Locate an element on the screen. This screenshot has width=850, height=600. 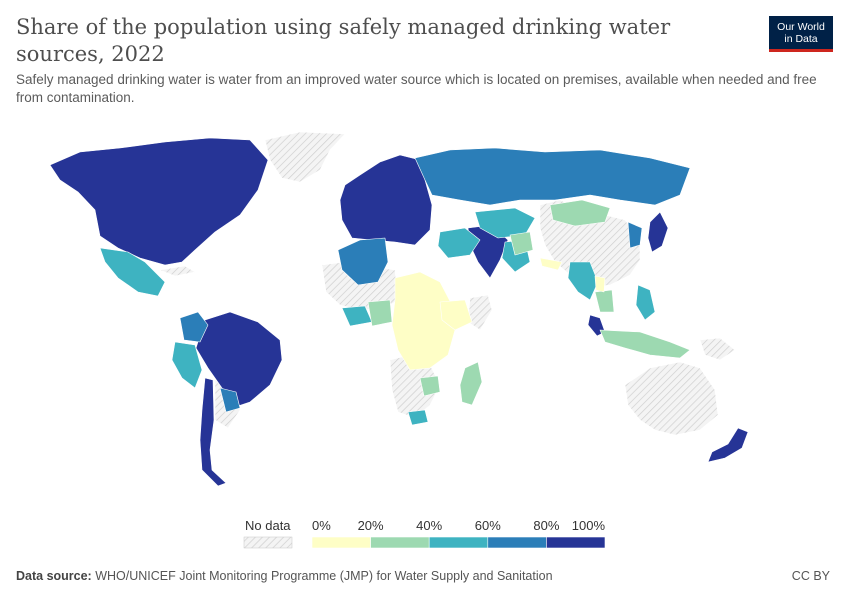
region-australia is located at coordinates (671, 398).